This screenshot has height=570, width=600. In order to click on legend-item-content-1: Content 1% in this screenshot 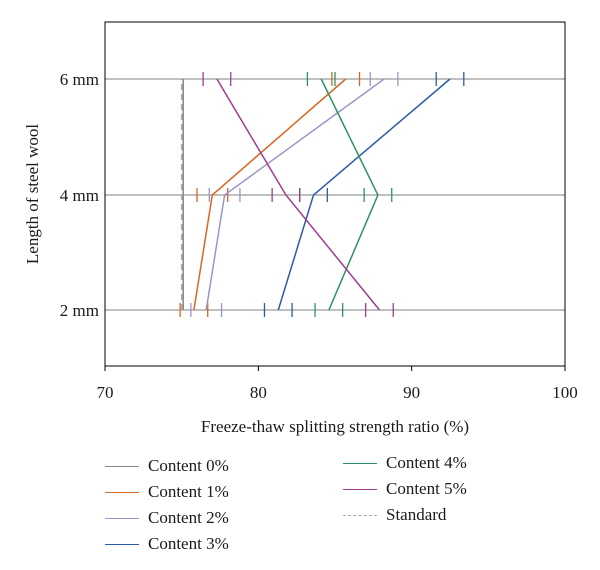, I will do `click(167, 492)`.